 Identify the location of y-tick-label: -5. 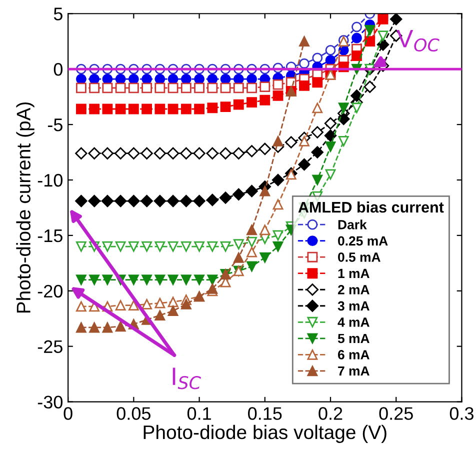
(55, 125).